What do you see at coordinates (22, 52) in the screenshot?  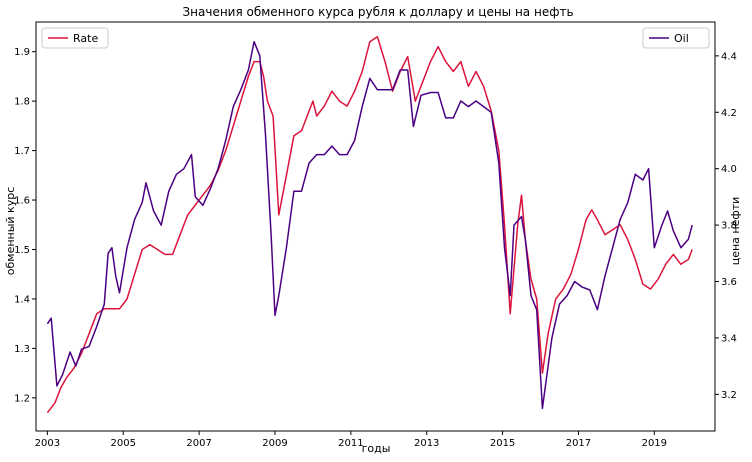 I see `y-left-tick-label: 1.9` at bounding box center [22, 52].